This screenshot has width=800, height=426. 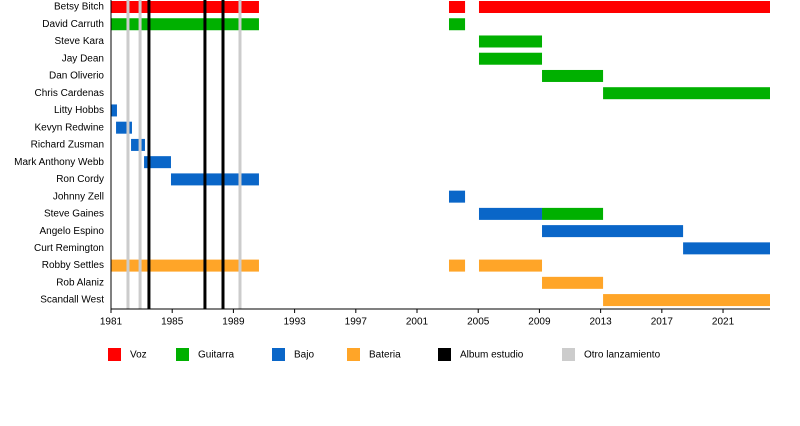 I want to click on x-tick-label: 2005, so click(x=478, y=322).